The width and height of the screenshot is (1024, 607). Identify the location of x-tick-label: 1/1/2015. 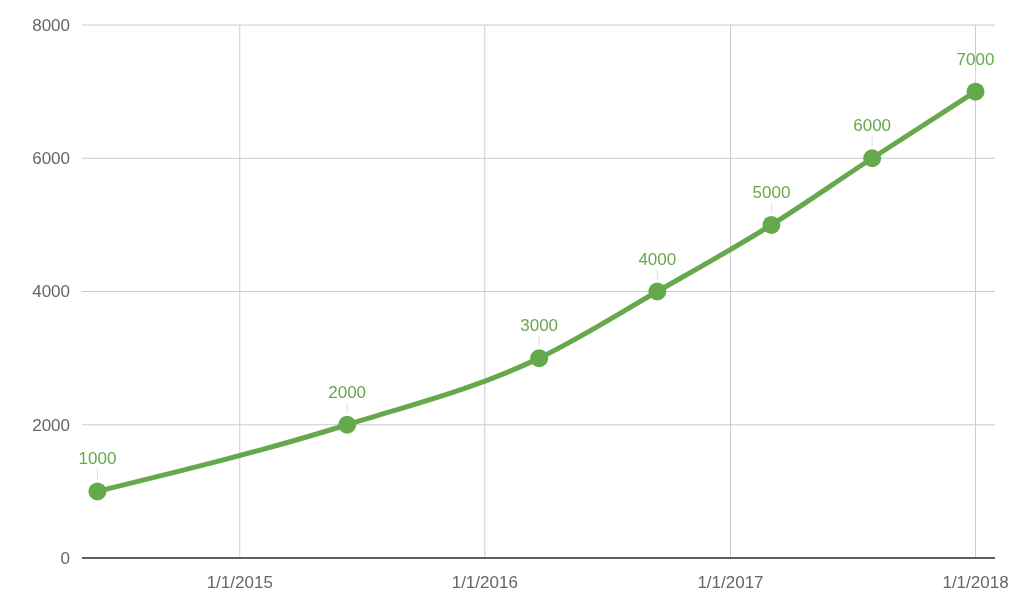
(239, 582).